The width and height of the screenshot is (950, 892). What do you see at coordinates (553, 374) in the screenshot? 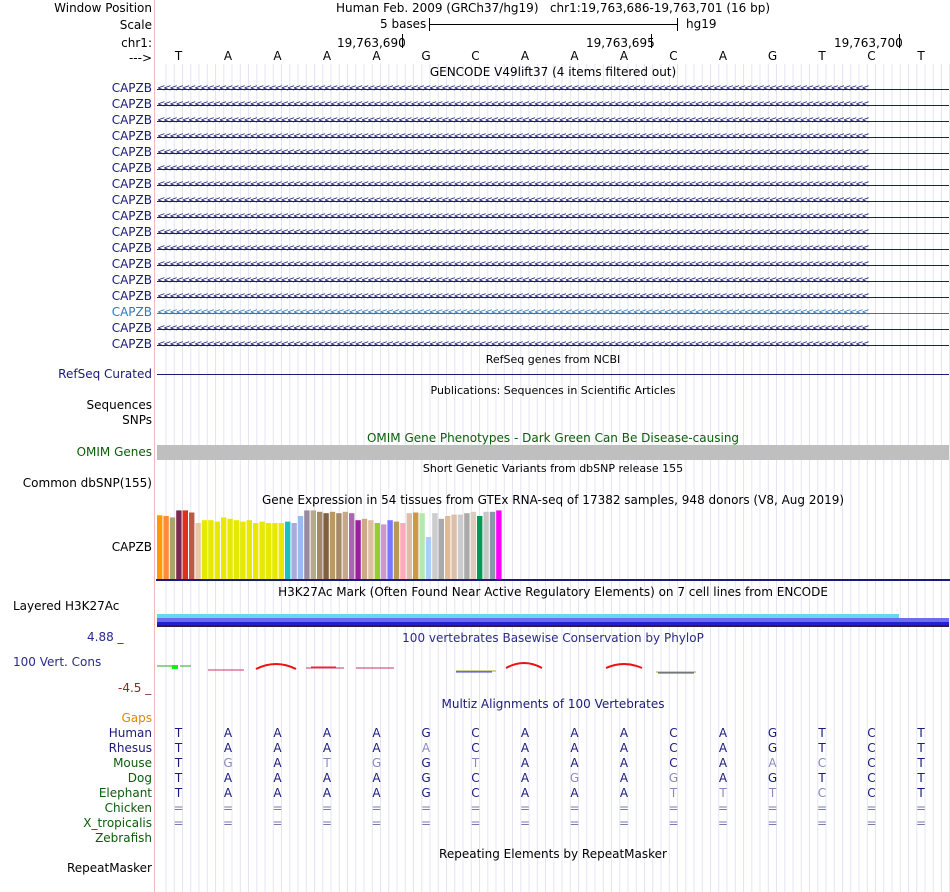
I see `refseq-gene-line` at bounding box center [553, 374].